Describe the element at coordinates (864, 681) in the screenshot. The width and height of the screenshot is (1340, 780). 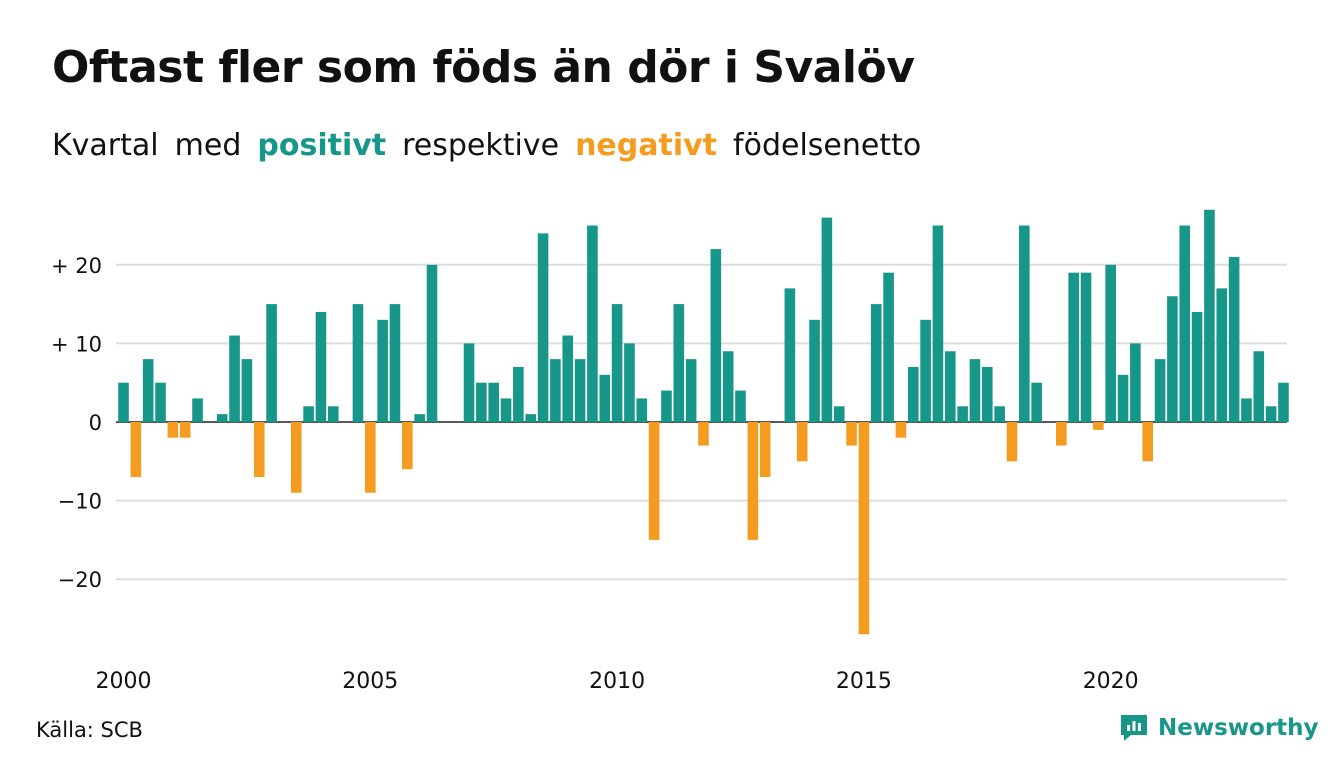
I see `x-tick-label: 2015` at that location.